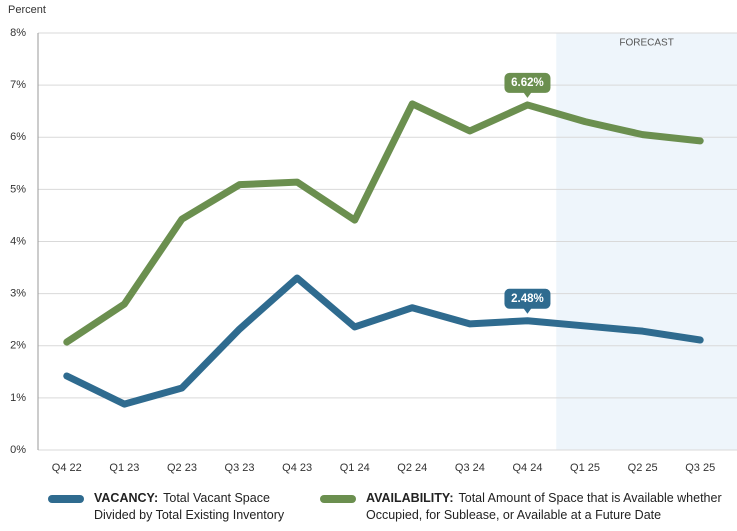  What do you see at coordinates (18, 137) in the screenshot?
I see `y-tick-label: 6%` at bounding box center [18, 137].